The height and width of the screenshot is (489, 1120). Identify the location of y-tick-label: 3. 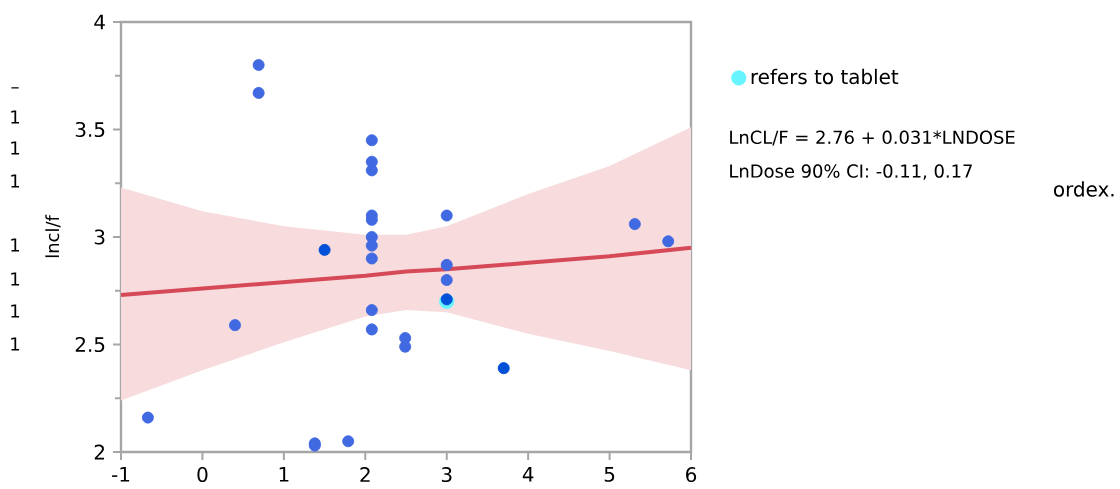
(99, 237).